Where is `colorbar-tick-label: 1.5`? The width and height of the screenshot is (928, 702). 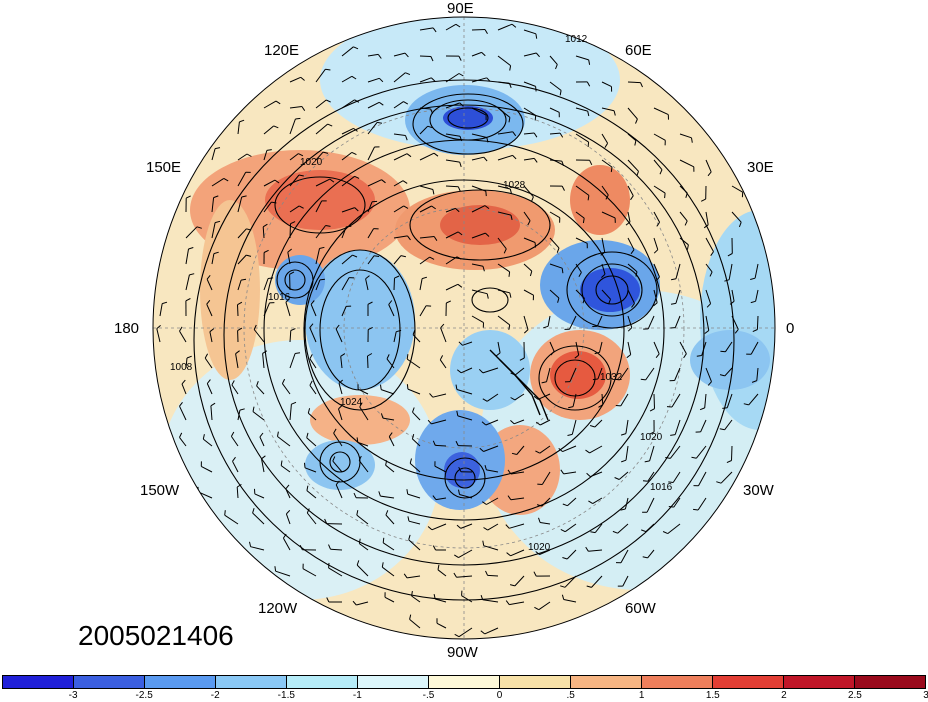
colorbar-tick-label: 1.5 is located at coordinates (713, 695).